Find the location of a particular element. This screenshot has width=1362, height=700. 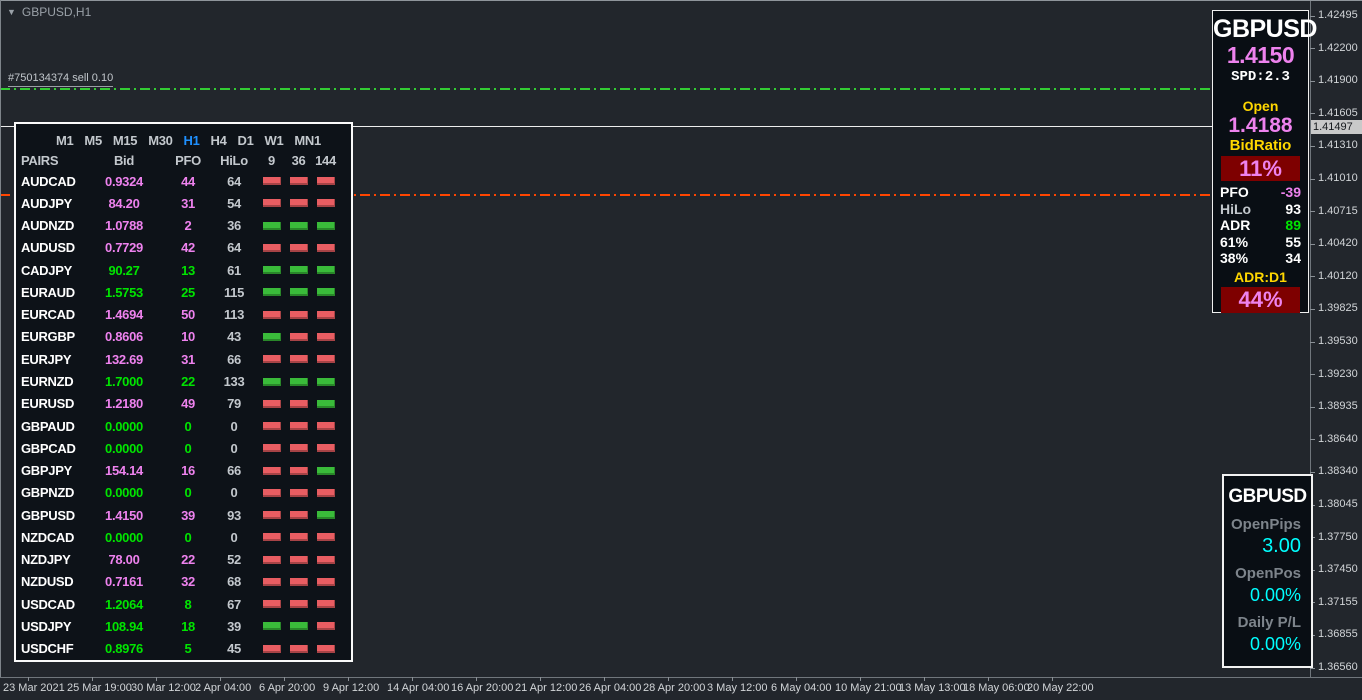

pair-name: AUDJPY is located at coordinates (46, 203).